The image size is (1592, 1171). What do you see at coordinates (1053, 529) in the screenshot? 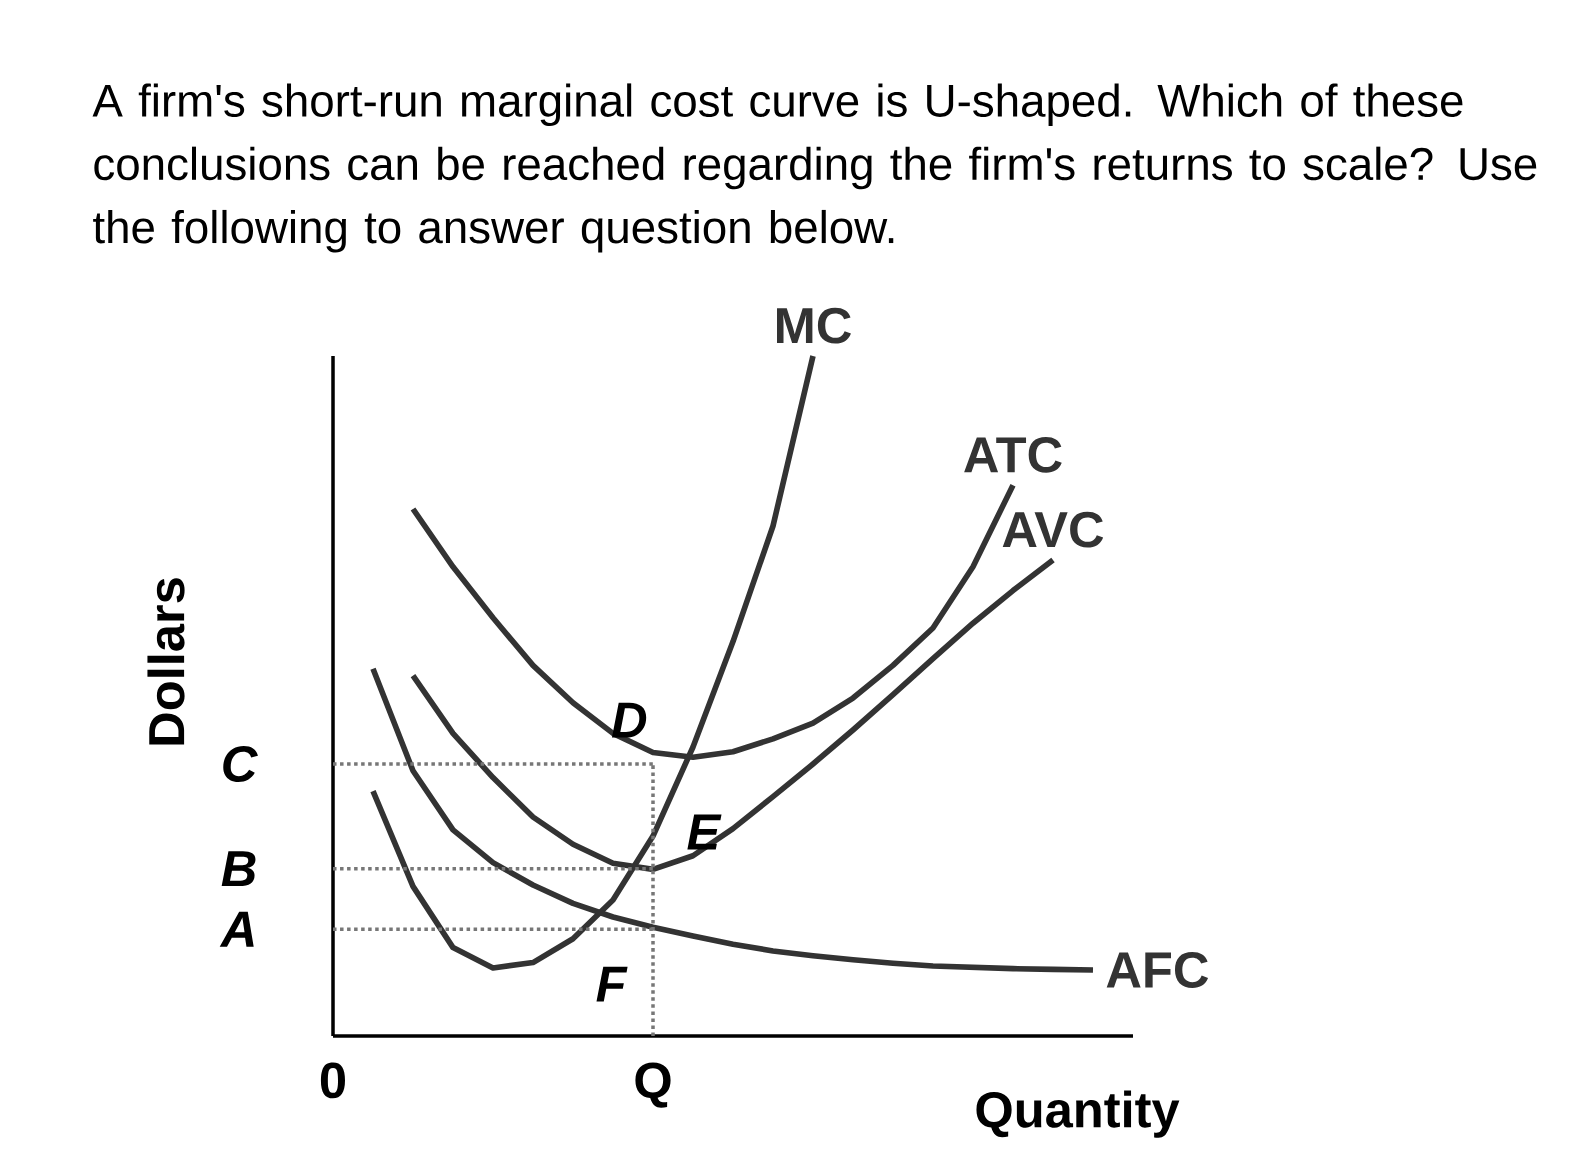
I see `series-label: AVC` at bounding box center [1053, 529].